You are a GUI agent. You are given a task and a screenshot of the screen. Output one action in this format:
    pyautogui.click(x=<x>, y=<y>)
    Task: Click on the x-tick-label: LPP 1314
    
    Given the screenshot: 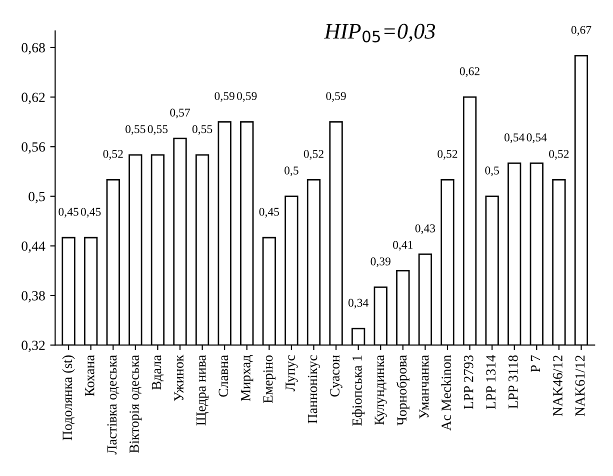 What is the action you would take?
    pyautogui.click(x=491, y=382)
    